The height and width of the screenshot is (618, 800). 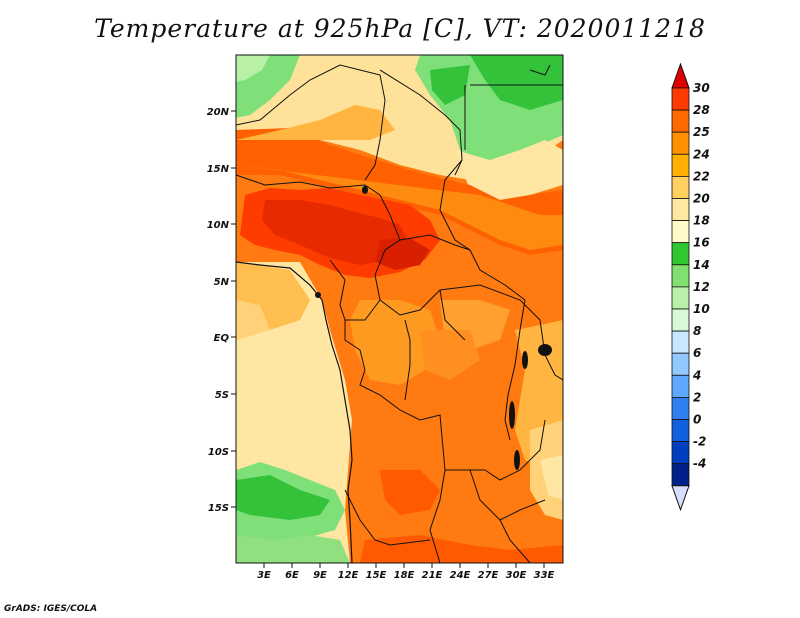 I want to click on lon-label: 24E, so click(x=460, y=575).